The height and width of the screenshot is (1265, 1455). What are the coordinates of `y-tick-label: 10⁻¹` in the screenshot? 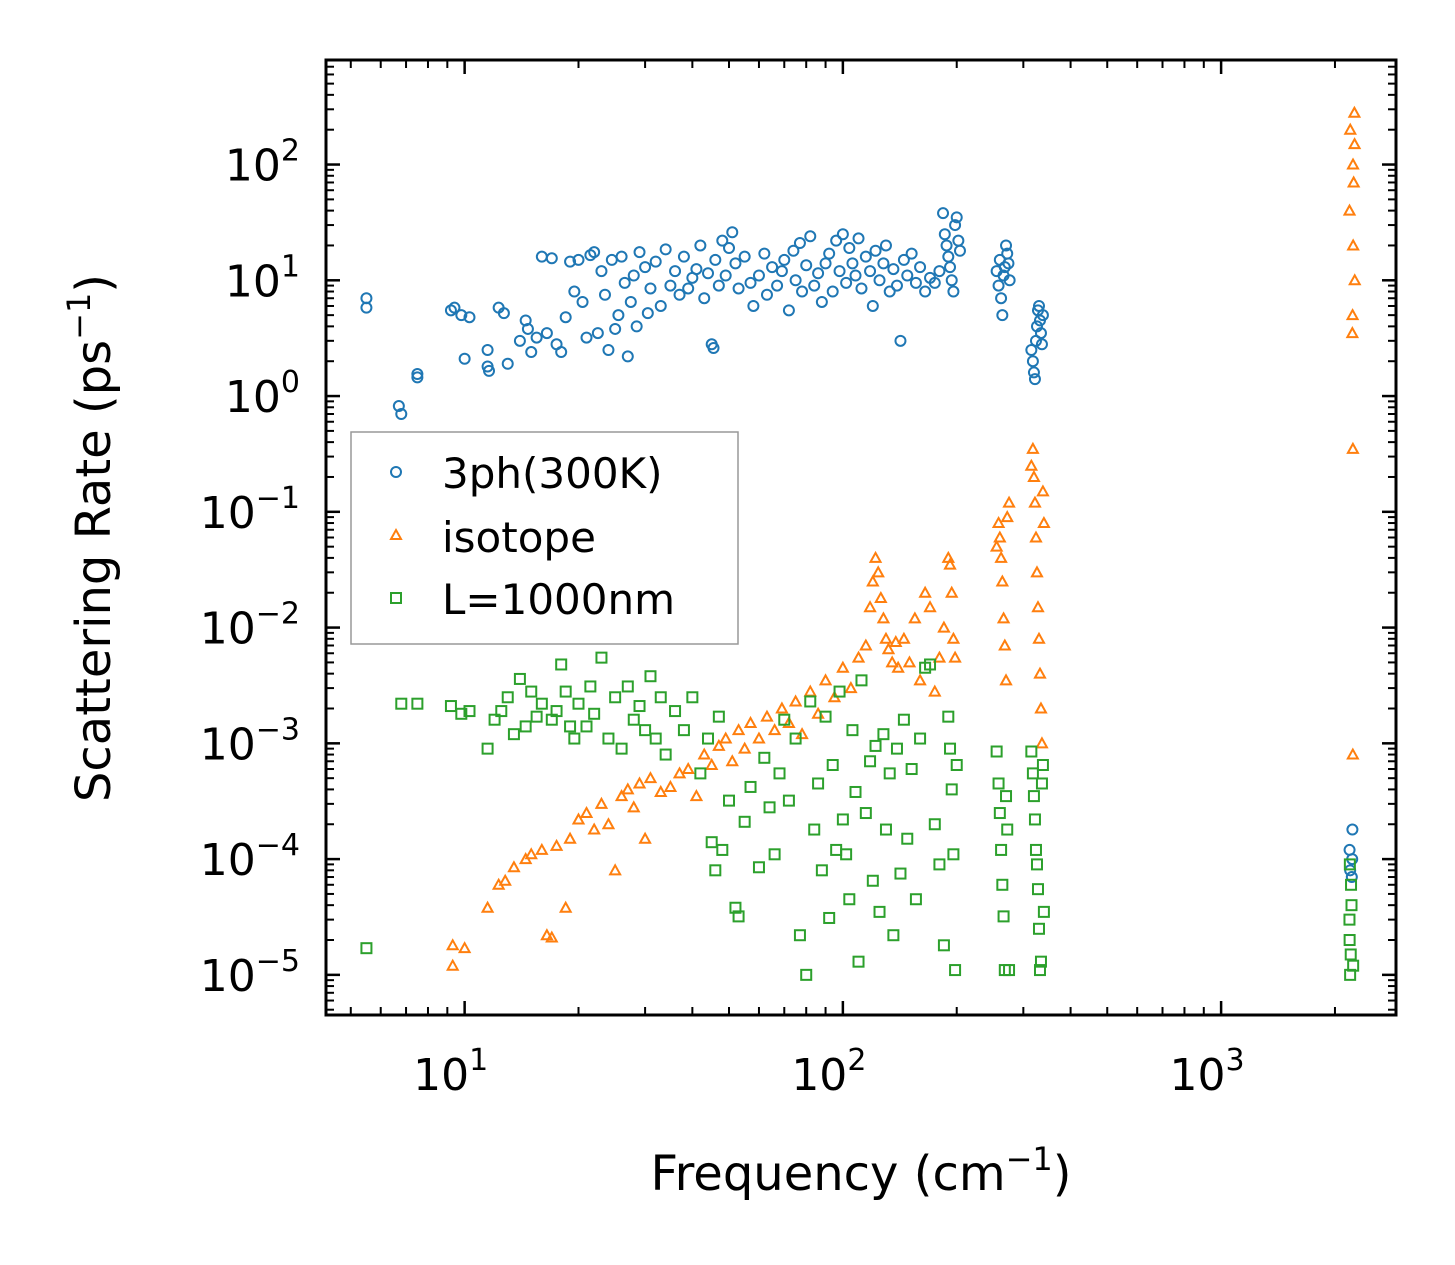 It's located at (250, 510).